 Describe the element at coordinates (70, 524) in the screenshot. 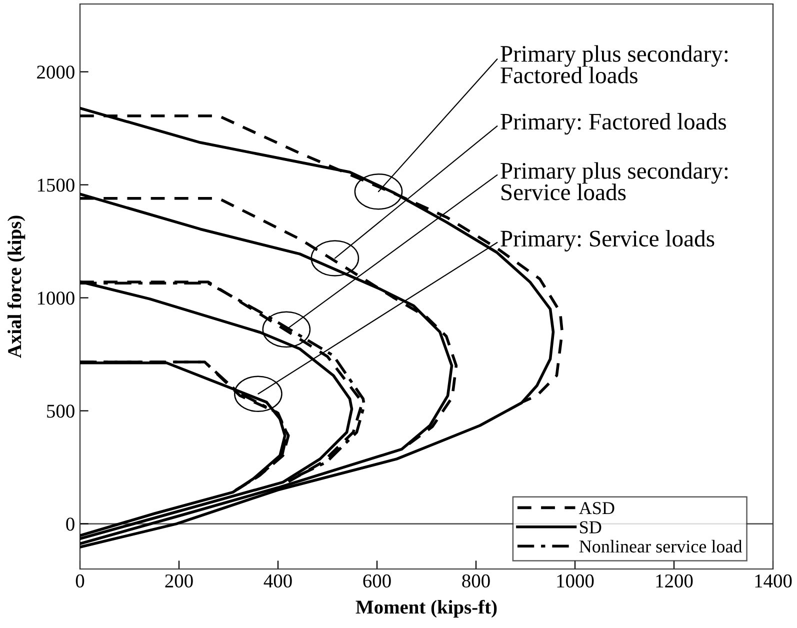

I see `y-tick-label: 0` at that location.